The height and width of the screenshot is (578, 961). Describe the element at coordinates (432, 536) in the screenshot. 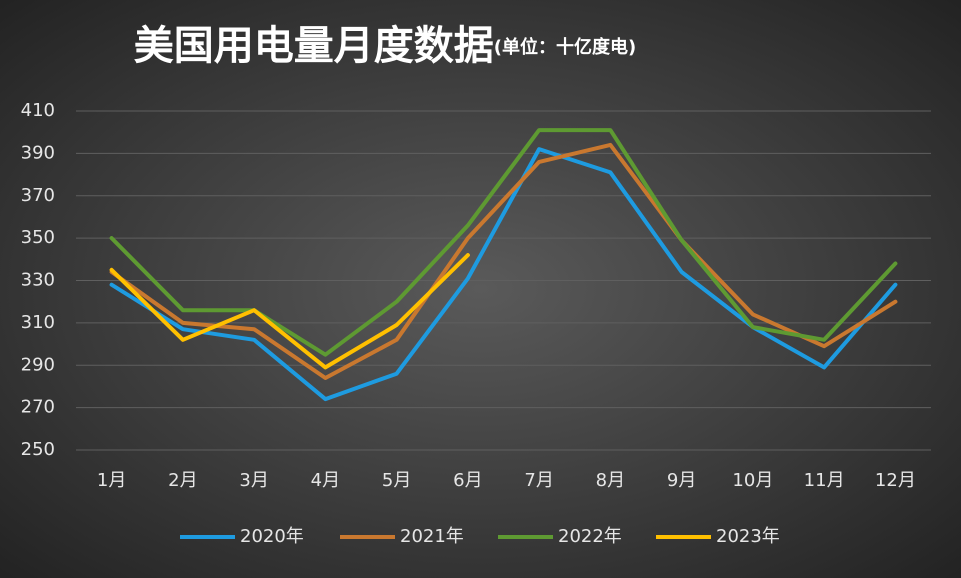

I see `legend-label: 2021年` at that location.